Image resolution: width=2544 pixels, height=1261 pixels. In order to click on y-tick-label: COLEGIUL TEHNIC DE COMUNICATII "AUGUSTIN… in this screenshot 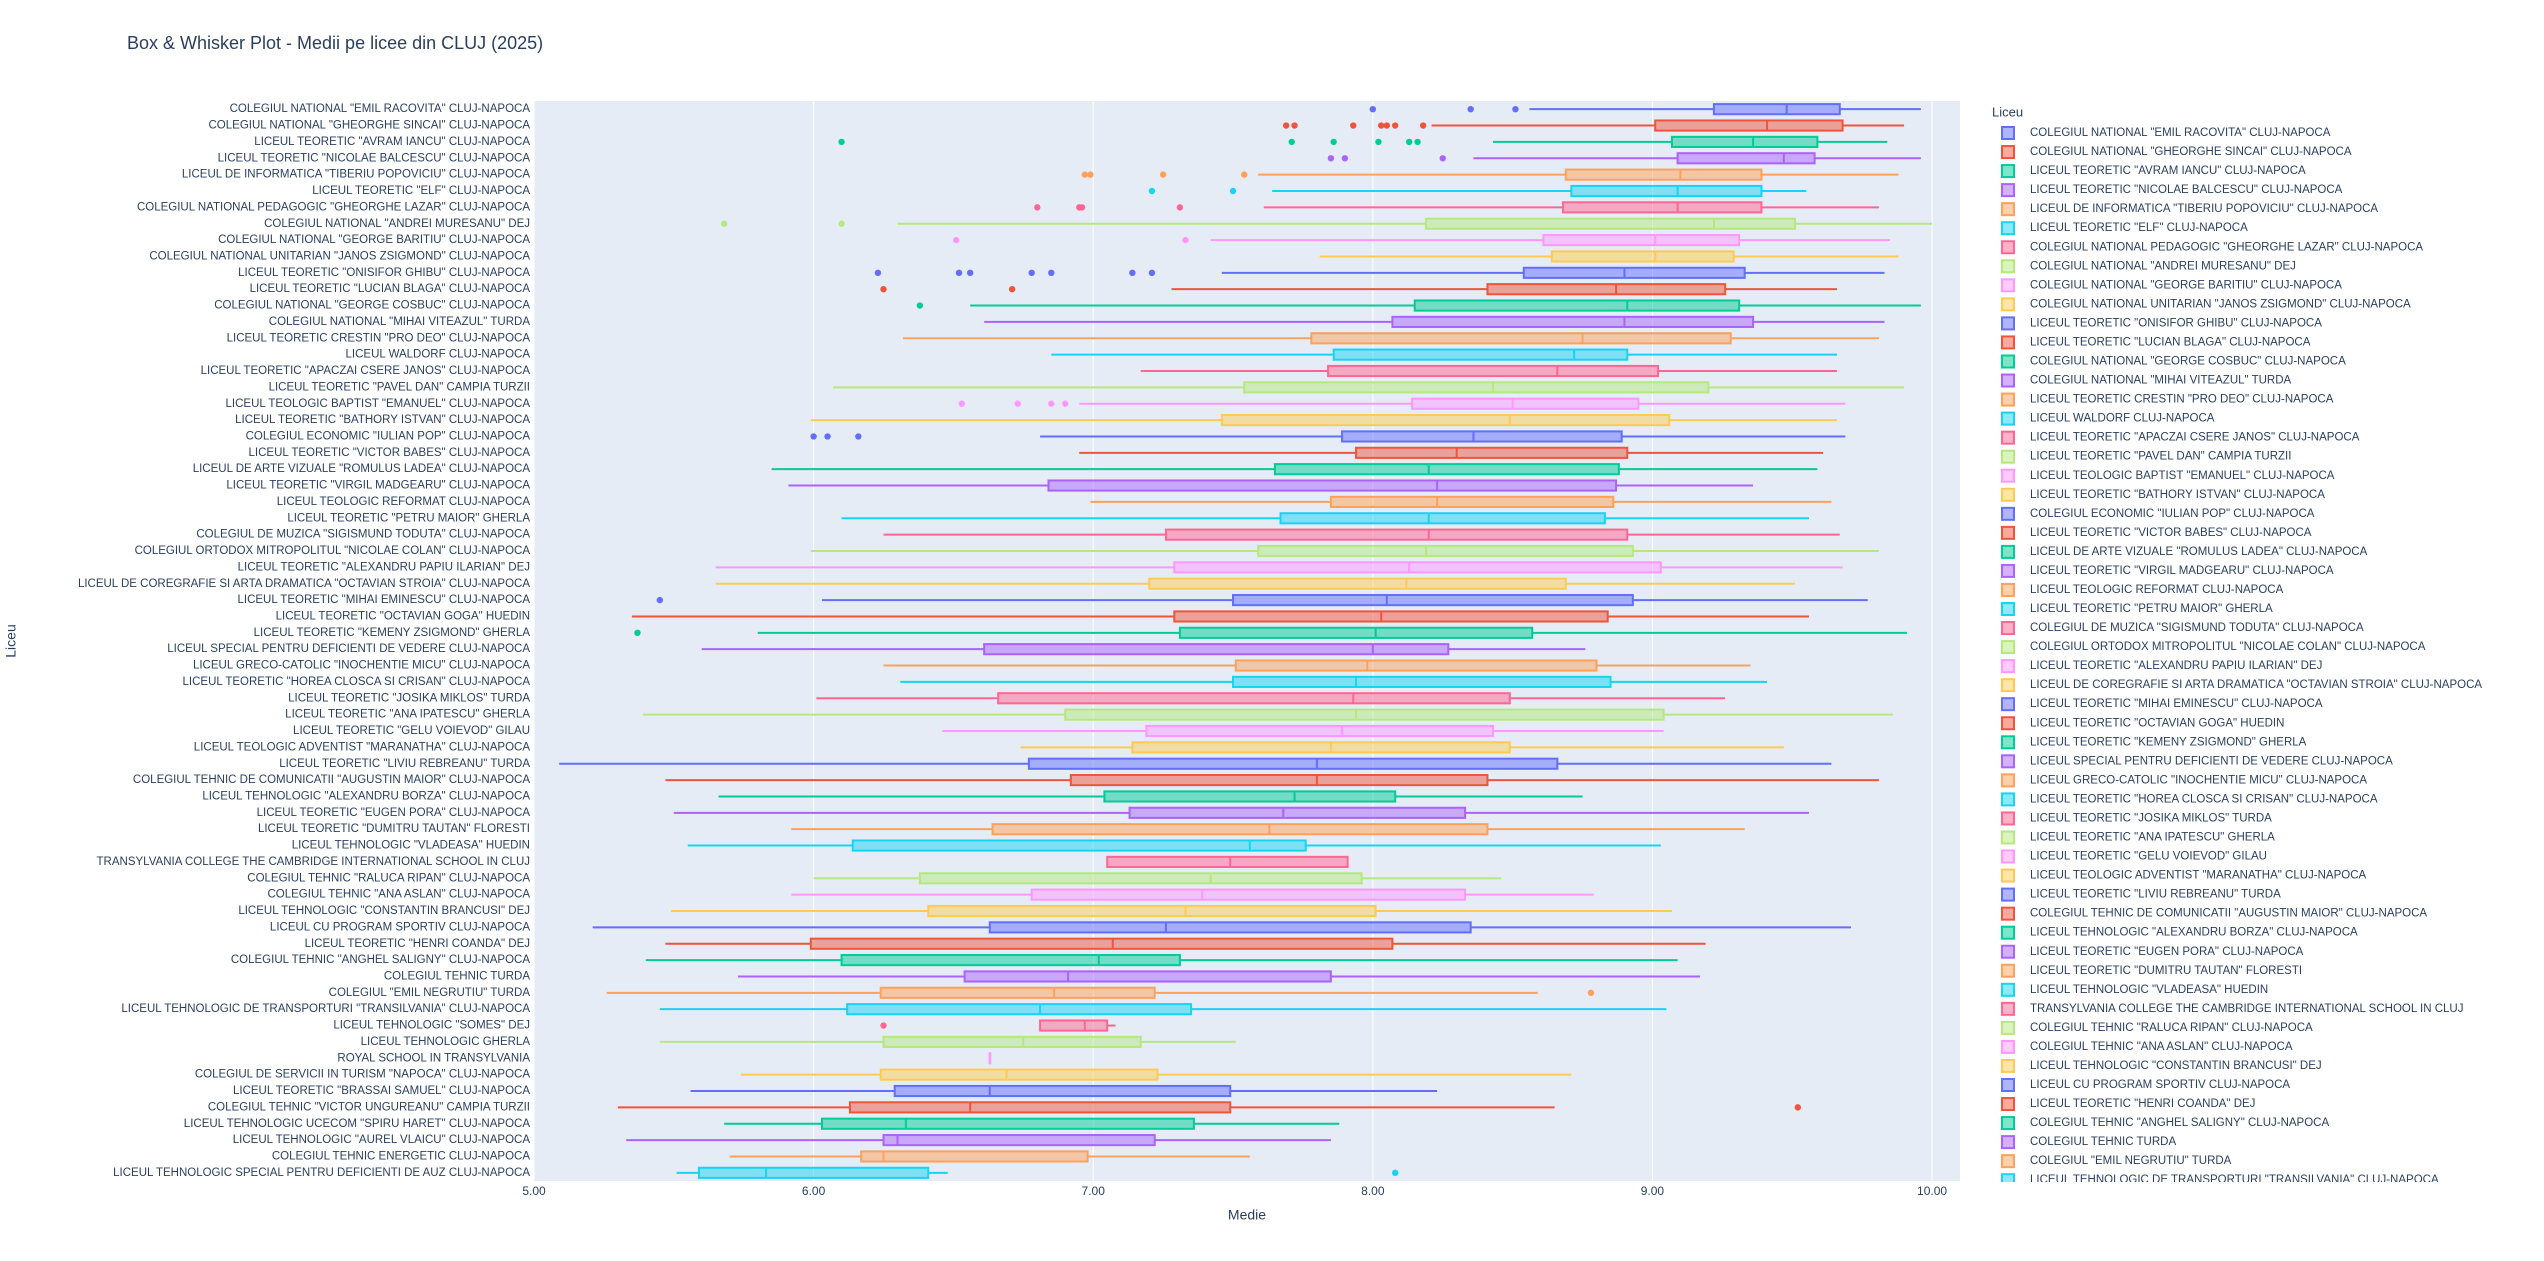, I will do `click(331, 780)`.